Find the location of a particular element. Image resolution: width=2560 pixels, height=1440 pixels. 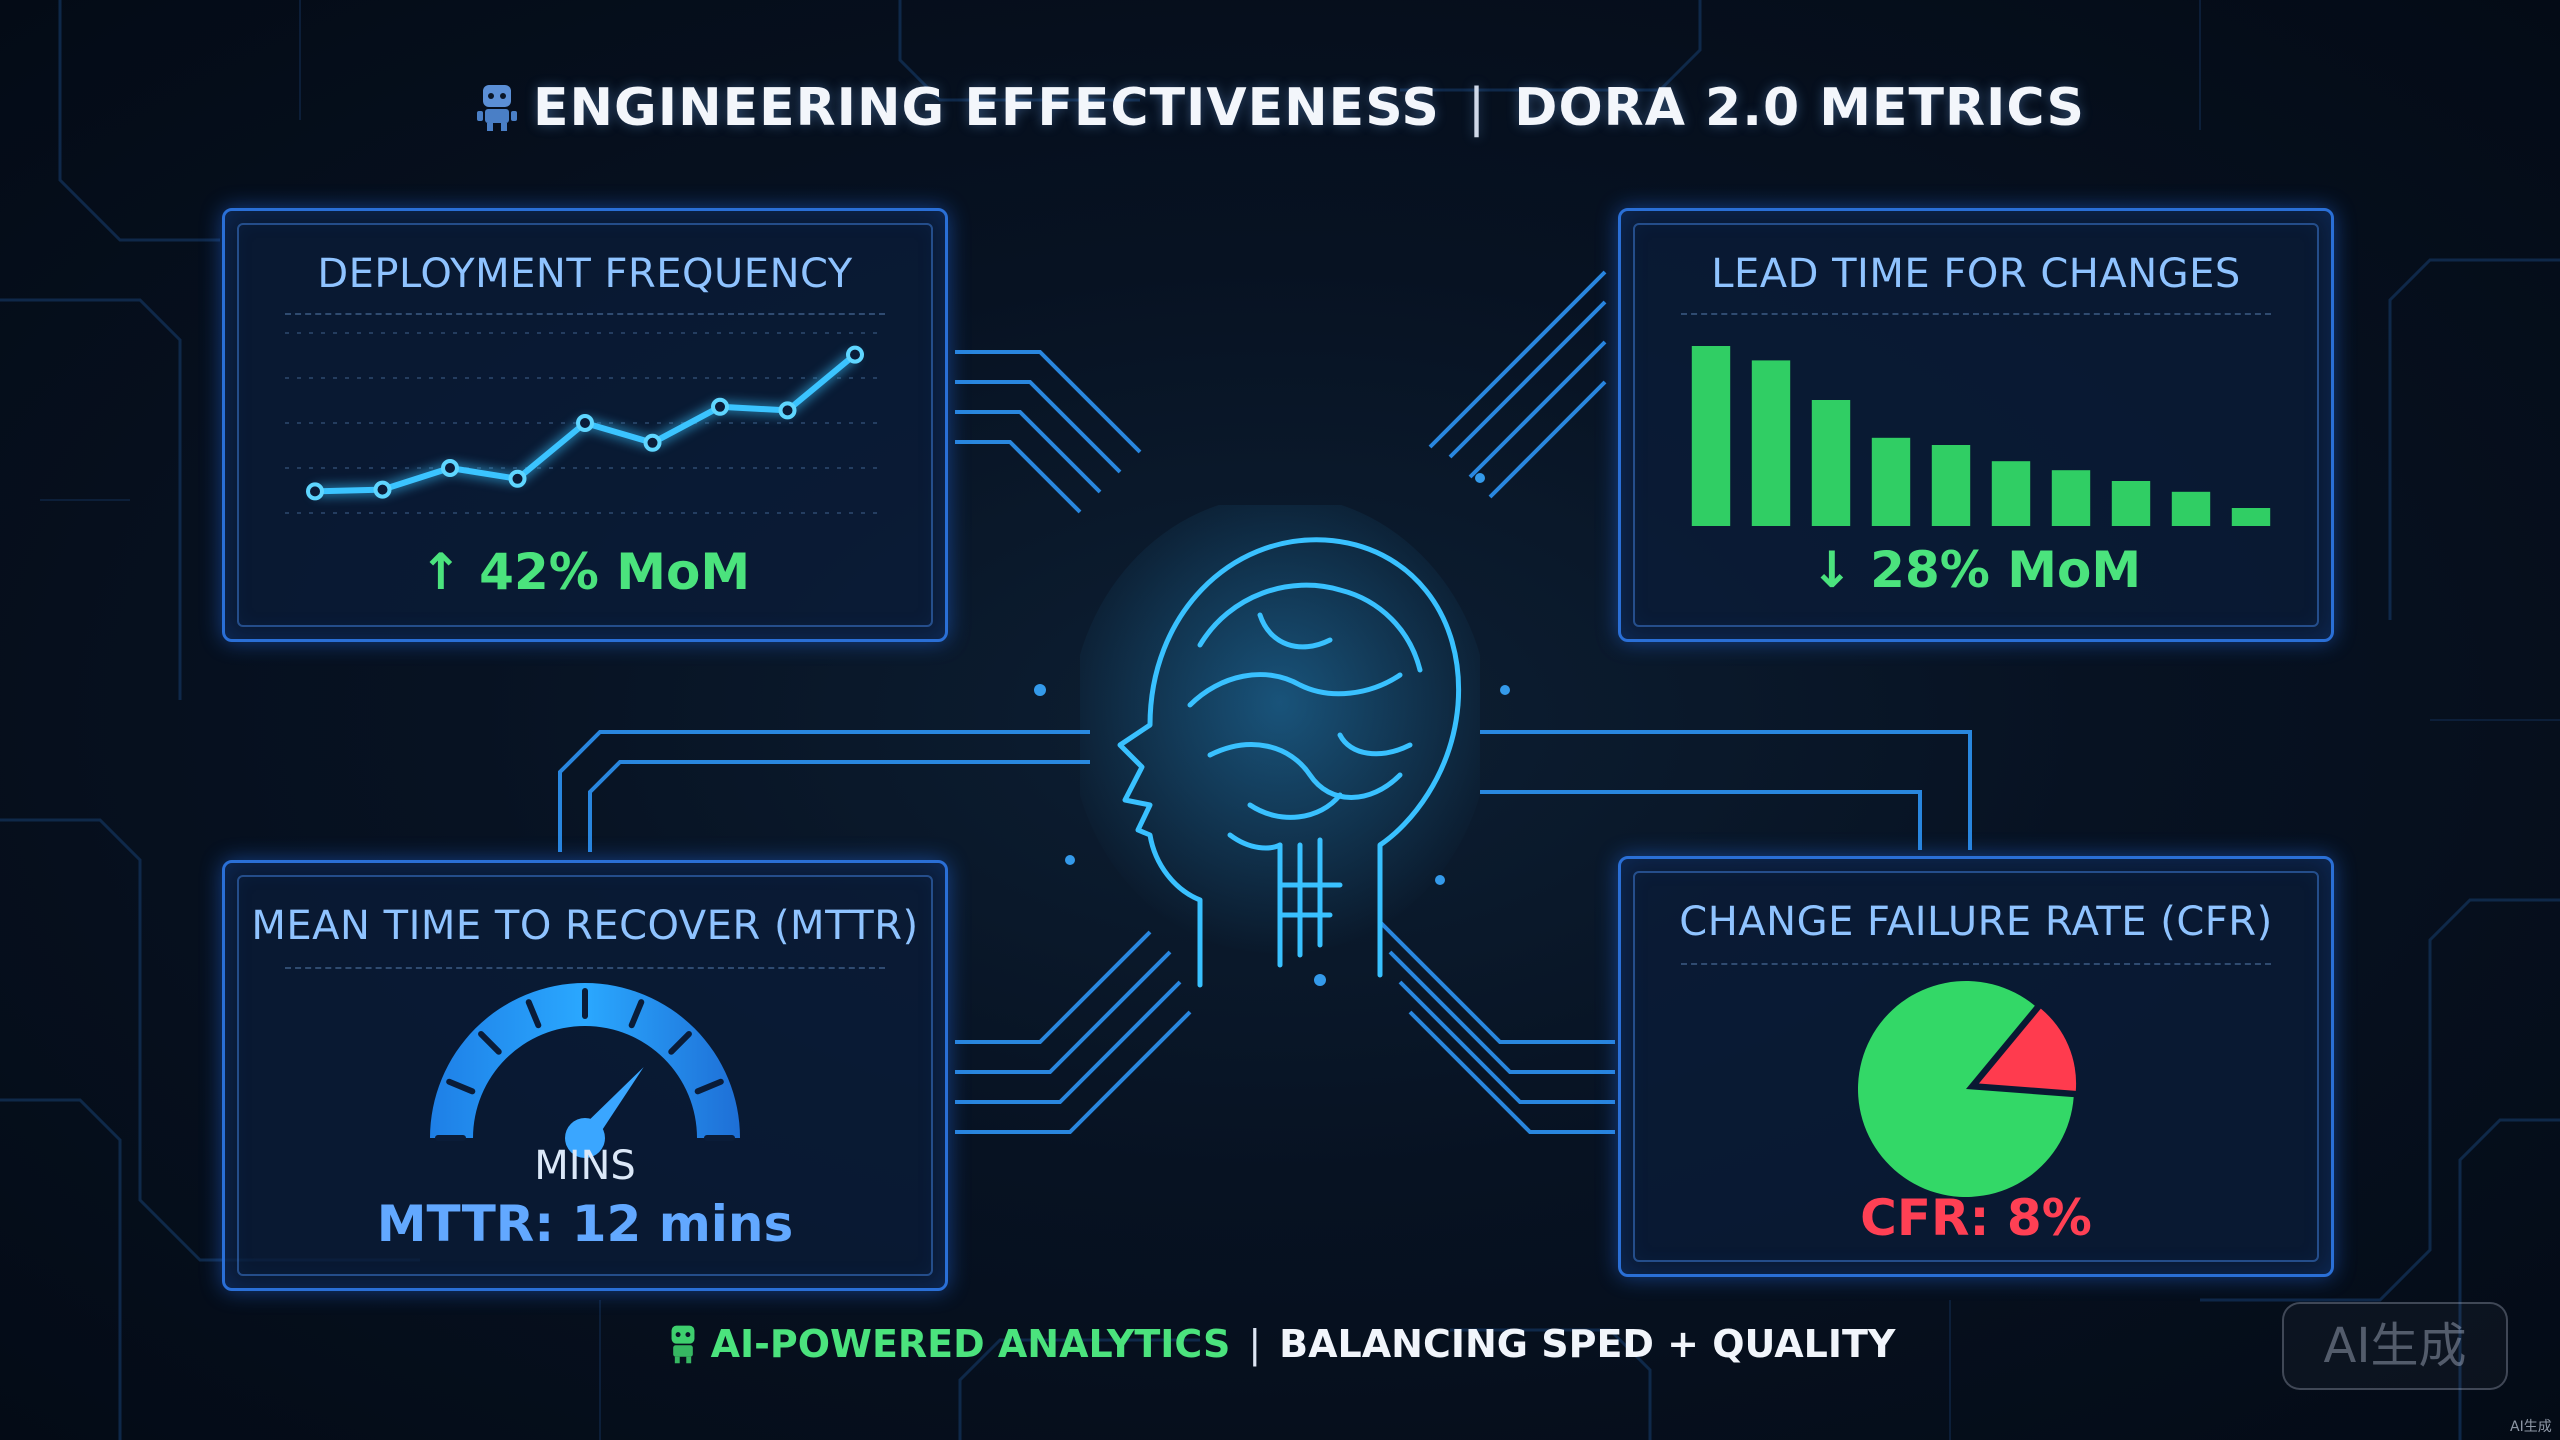

pie-slice-success is located at coordinates (1966, 1089).